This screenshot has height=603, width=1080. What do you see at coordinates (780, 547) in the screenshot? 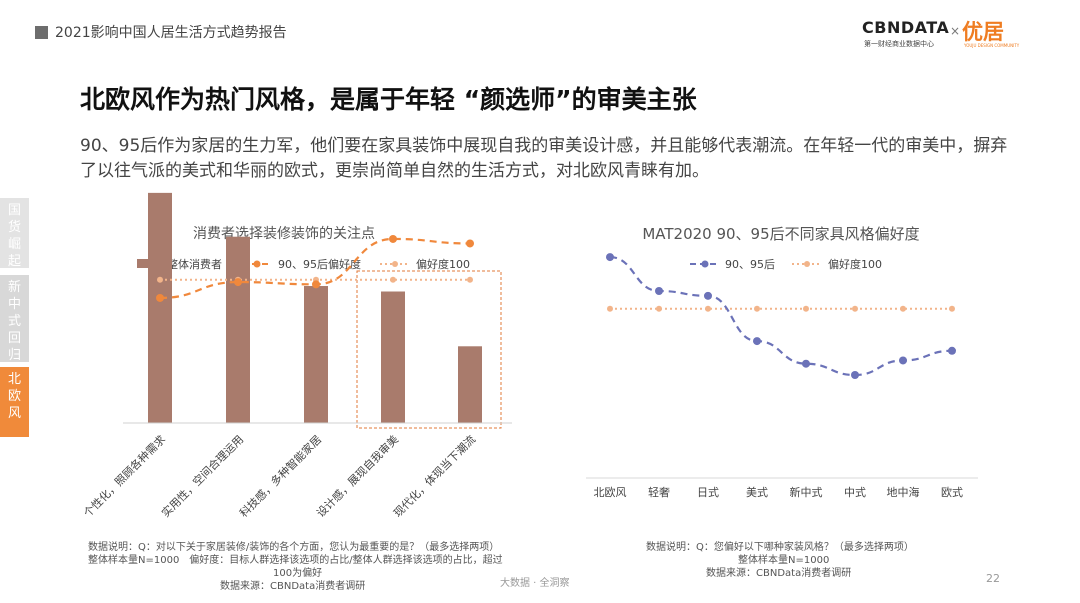
I see `note-line: 数据说明：Q：您偏好以下哪种家装风格？（最多选择两项）` at bounding box center [780, 547].